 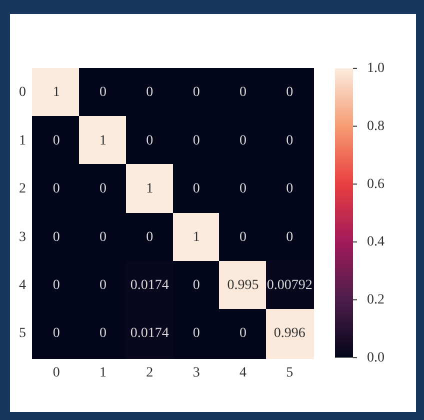 What do you see at coordinates (22, 189) in the screenshot?
I see `y-tick-label: 2` at bounding box center [22, 189].